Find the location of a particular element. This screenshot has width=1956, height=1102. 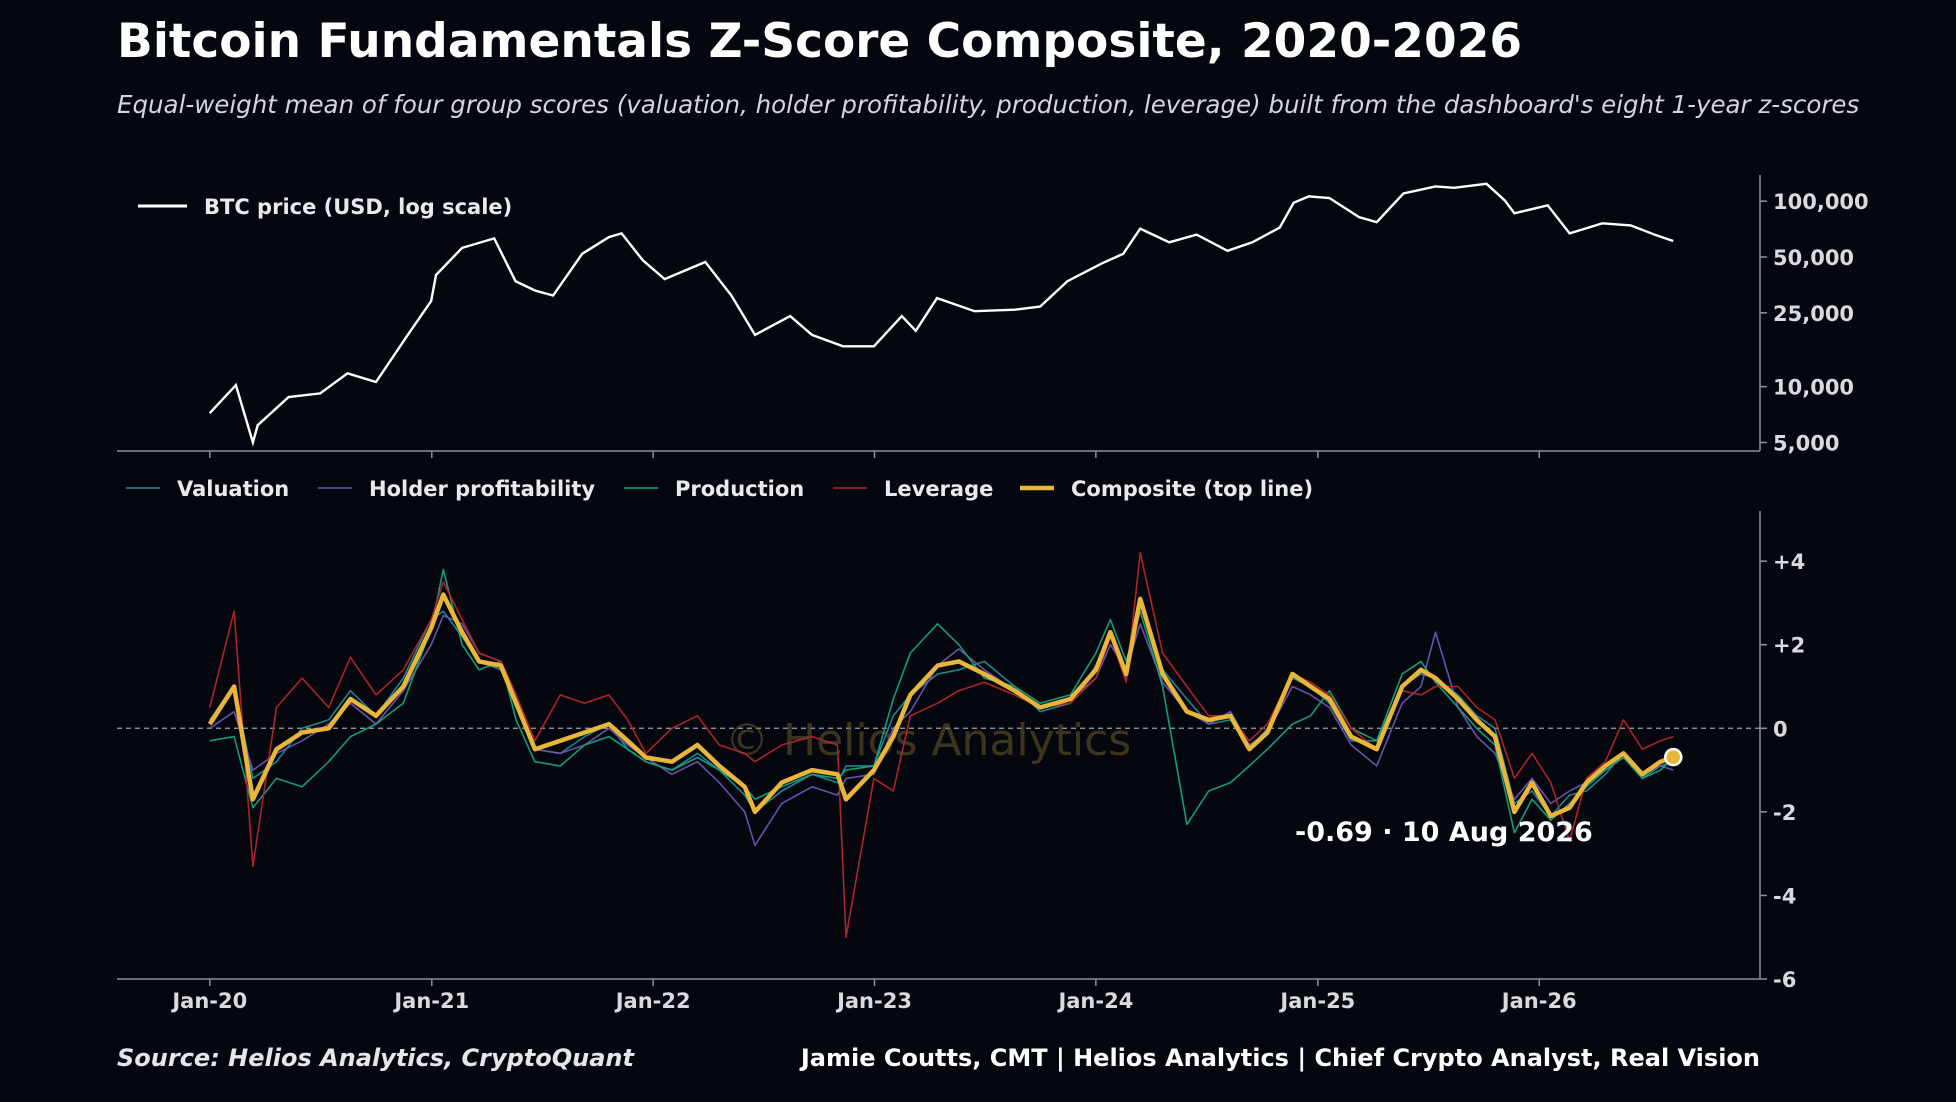

zscore-y-tick-label: -4 is located at coordinates (1784, 896).